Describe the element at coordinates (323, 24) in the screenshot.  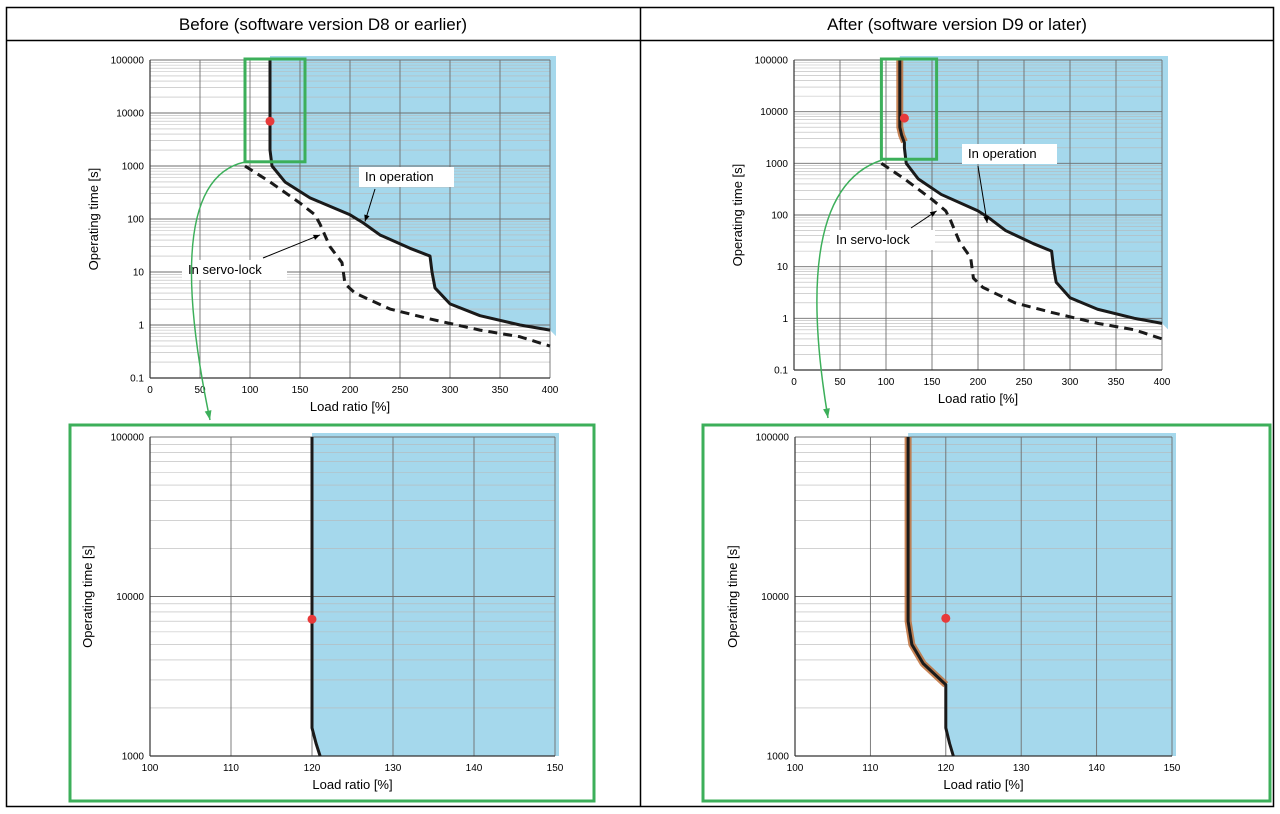
I see `header-before: Before (software version D8 or earlier)` at that location.